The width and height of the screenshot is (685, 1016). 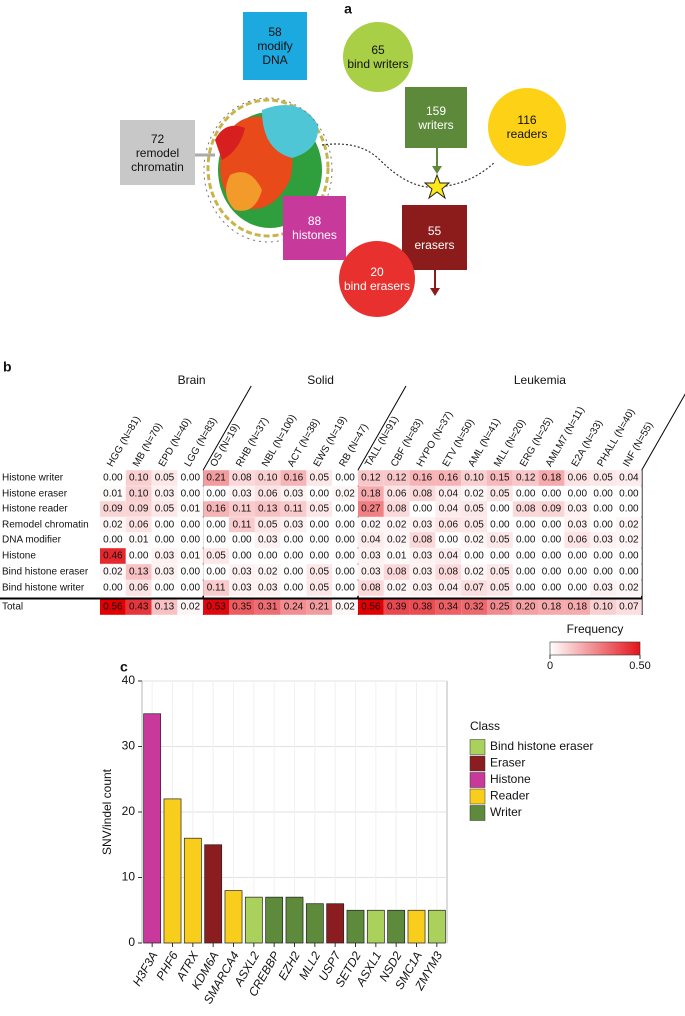 What do you see at coordinates (314, 228) in the screenshot?
I see `diagram-node: 88 histones` at bounding box center [314, 228].